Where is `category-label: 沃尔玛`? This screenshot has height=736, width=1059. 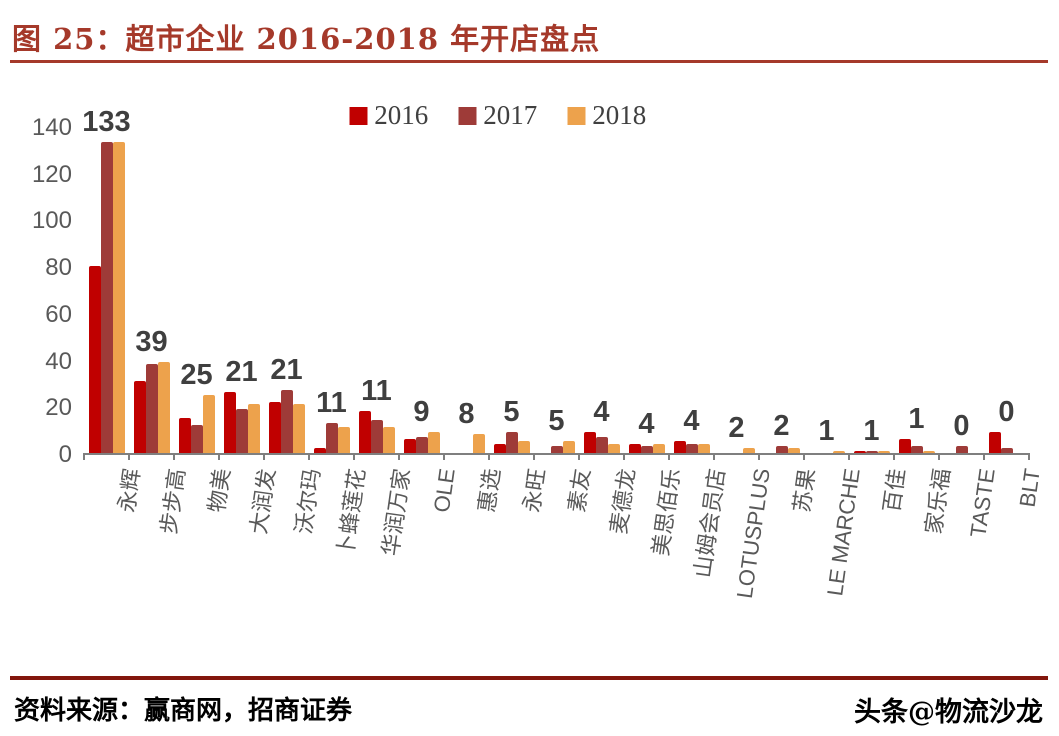
category-label: 沃尔玛 is located at coordinates (307, 501).